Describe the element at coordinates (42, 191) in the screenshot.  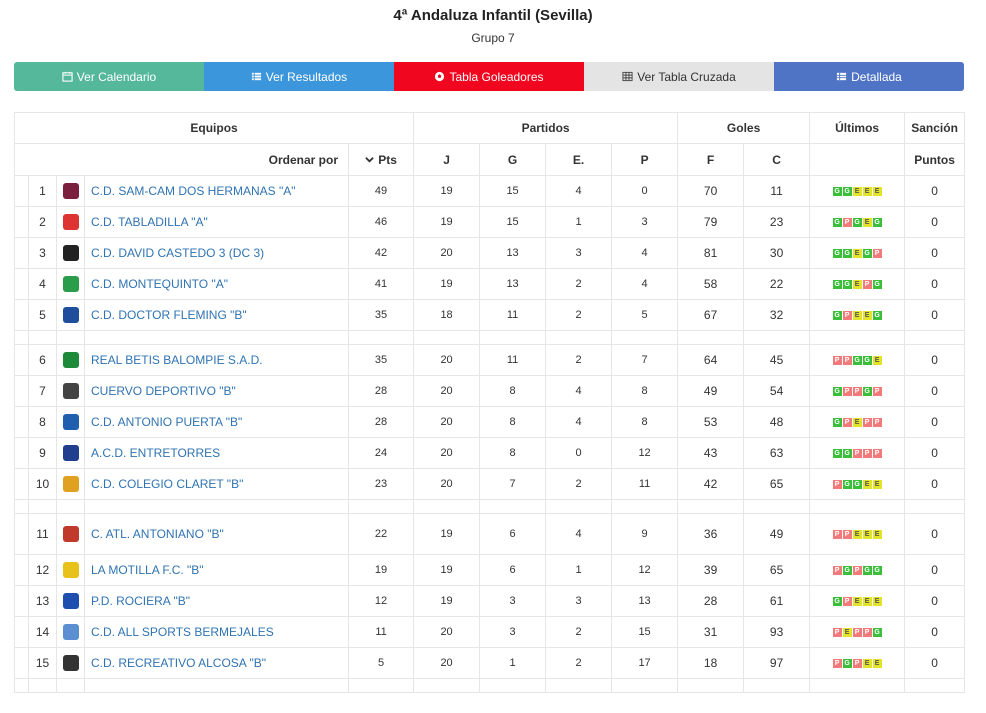
I see `position-cell: 1` at that location.